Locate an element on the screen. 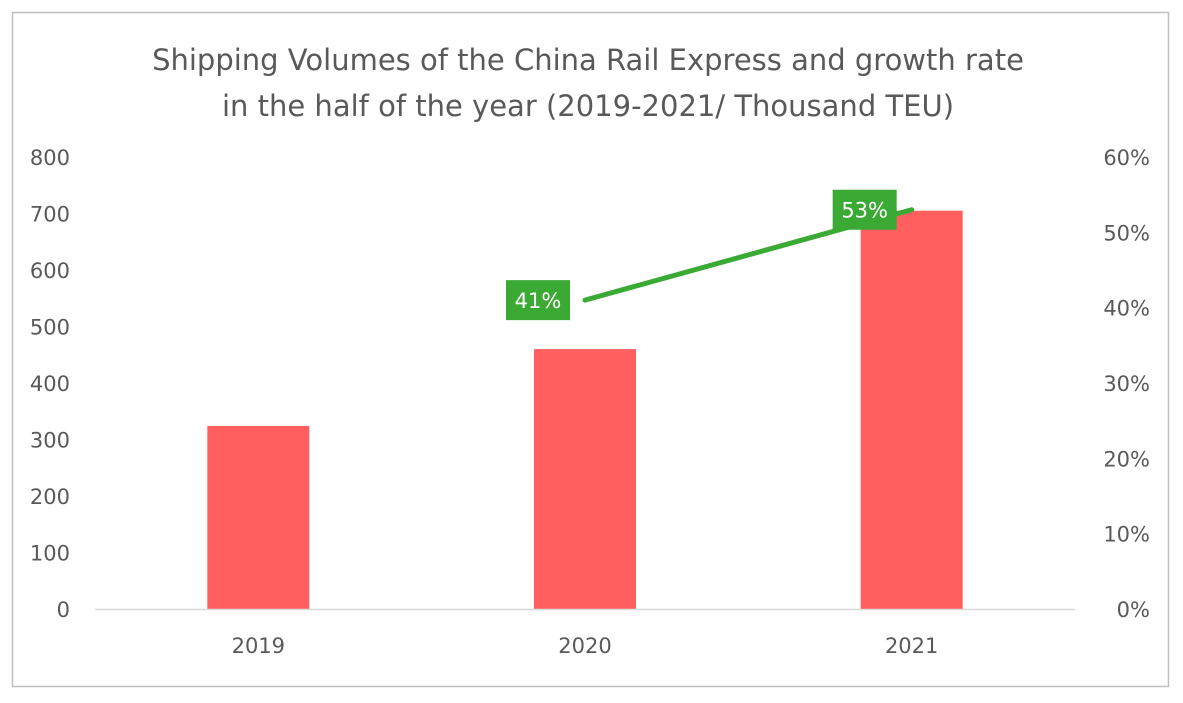  data-label-text: 53% is located at coordinates (864, 211).